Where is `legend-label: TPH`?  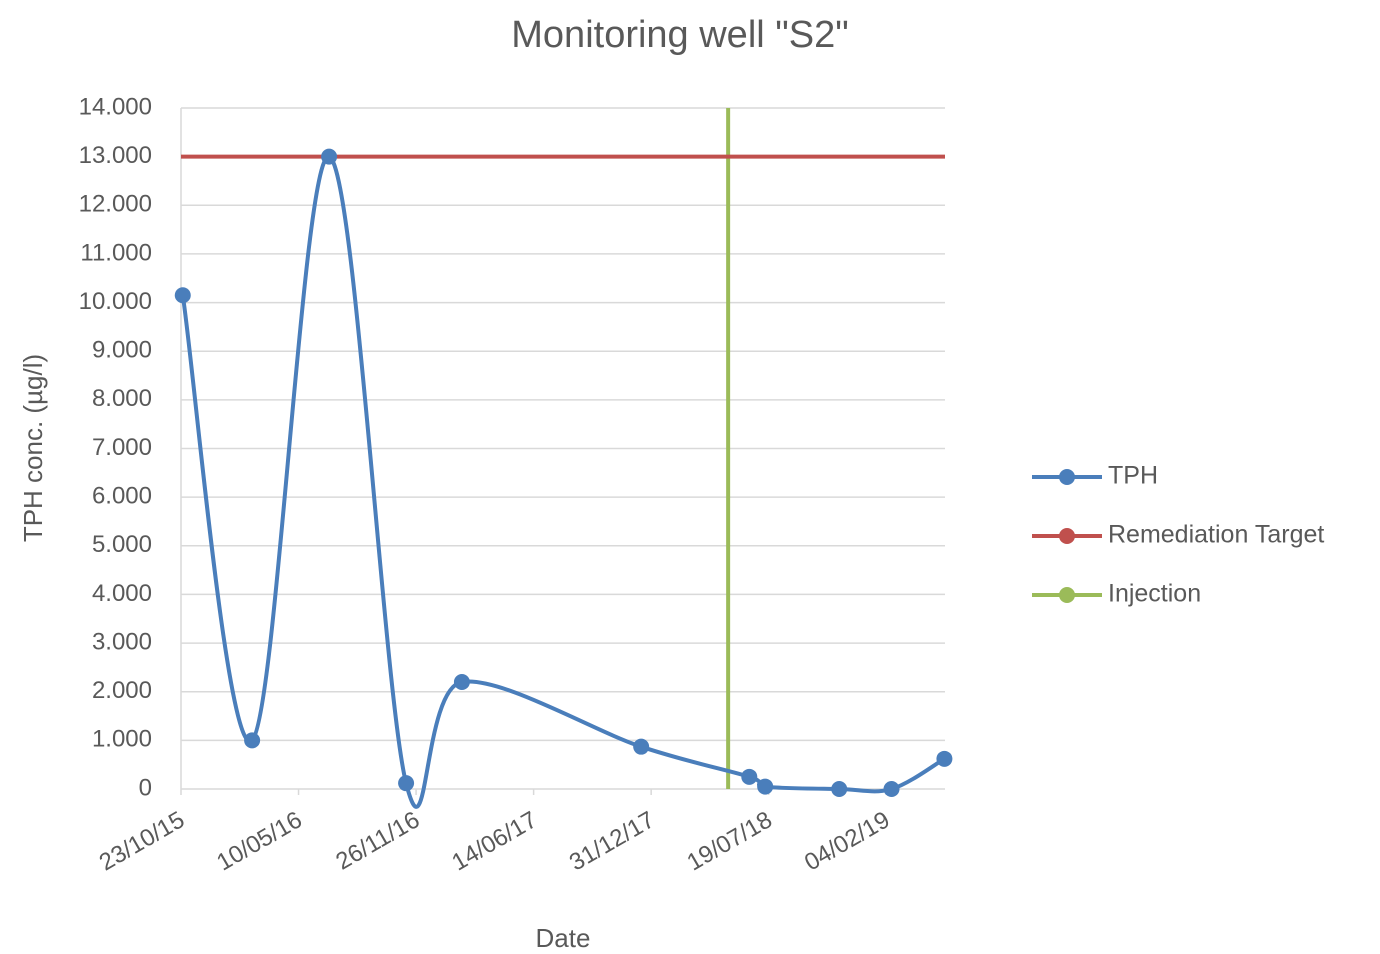 legend-label: TPH is located at coordinates (1133, 476).